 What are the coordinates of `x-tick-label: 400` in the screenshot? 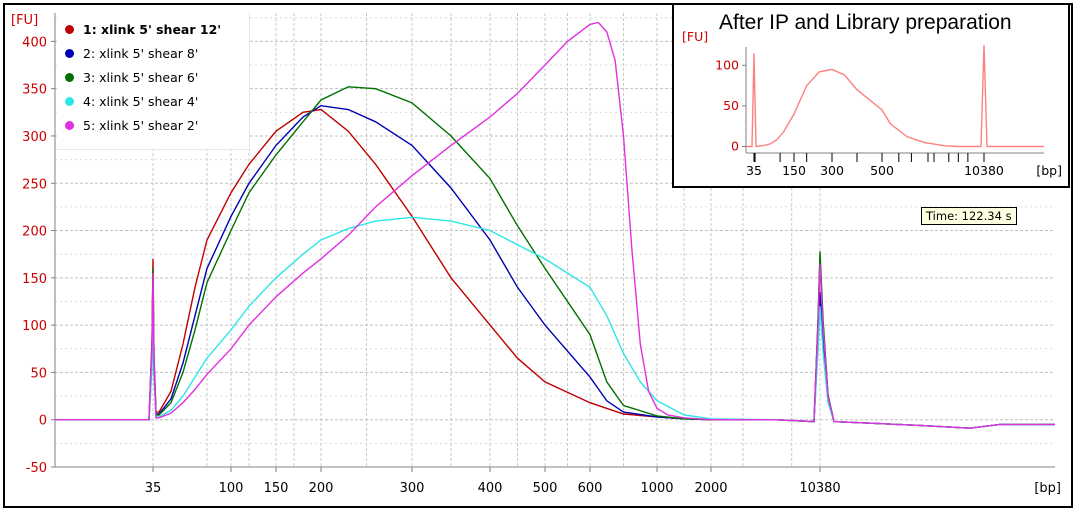 It's located at (490, 488).